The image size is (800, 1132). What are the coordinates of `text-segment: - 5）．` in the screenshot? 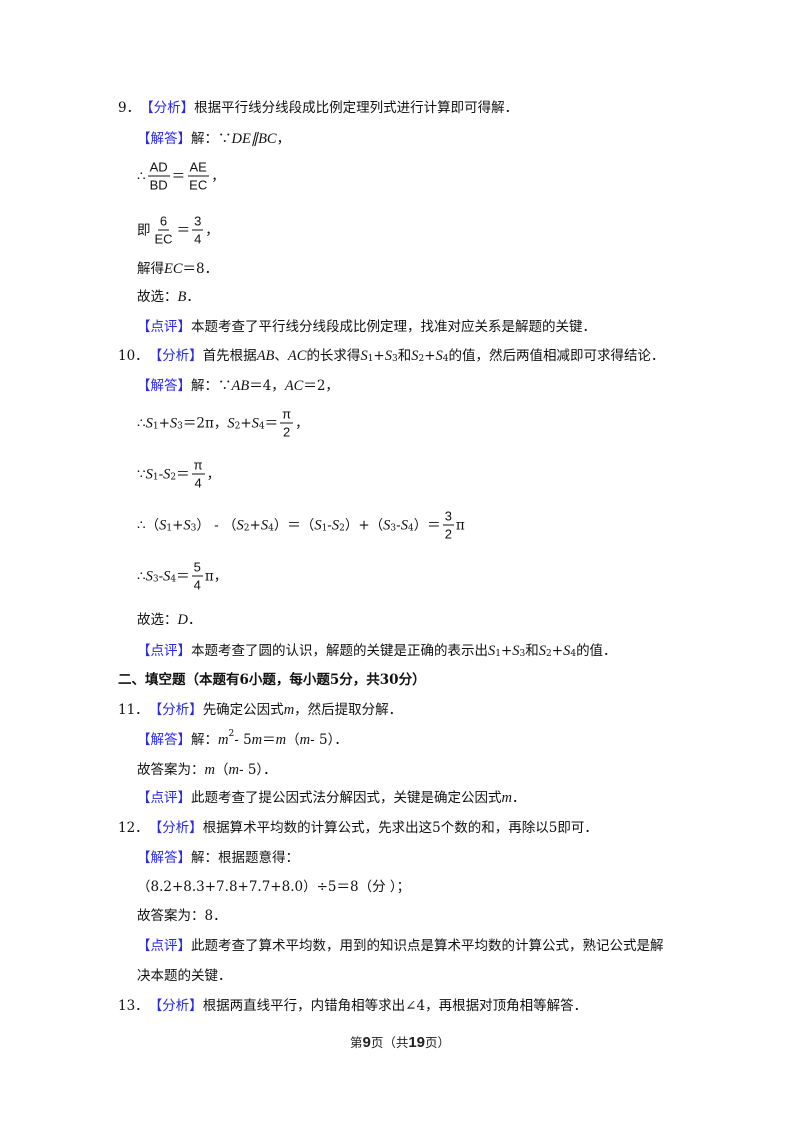 It's located at (257, 770).